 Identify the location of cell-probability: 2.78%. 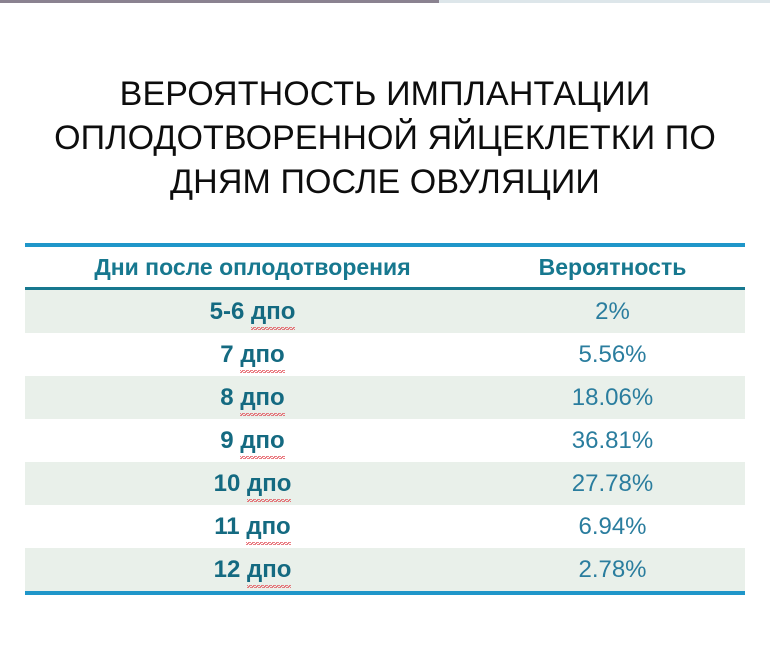
(612, 569).